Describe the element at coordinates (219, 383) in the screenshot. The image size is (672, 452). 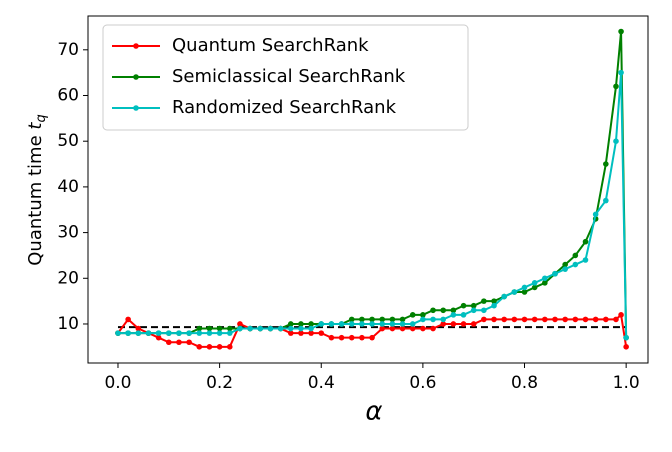
I see `x-tick-label: 0.2` at that location.